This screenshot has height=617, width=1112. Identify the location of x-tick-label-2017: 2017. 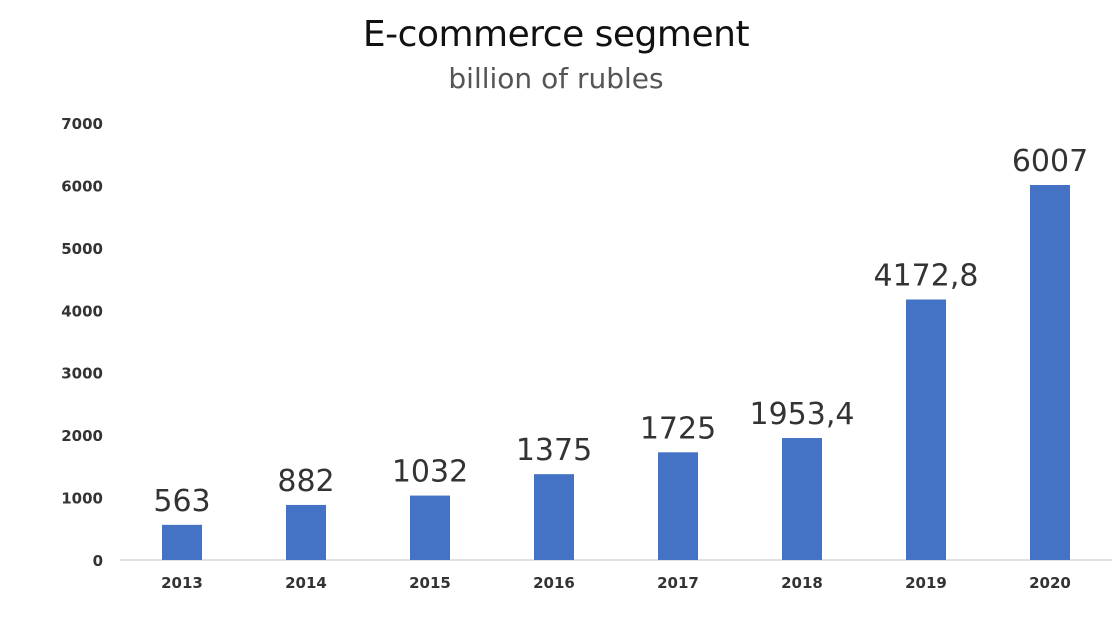
(678, 583).